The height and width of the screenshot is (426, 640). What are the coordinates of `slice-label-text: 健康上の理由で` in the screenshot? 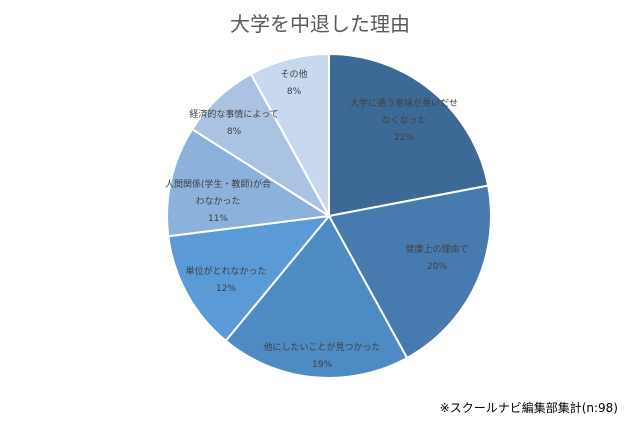 It's located at (437, 250).